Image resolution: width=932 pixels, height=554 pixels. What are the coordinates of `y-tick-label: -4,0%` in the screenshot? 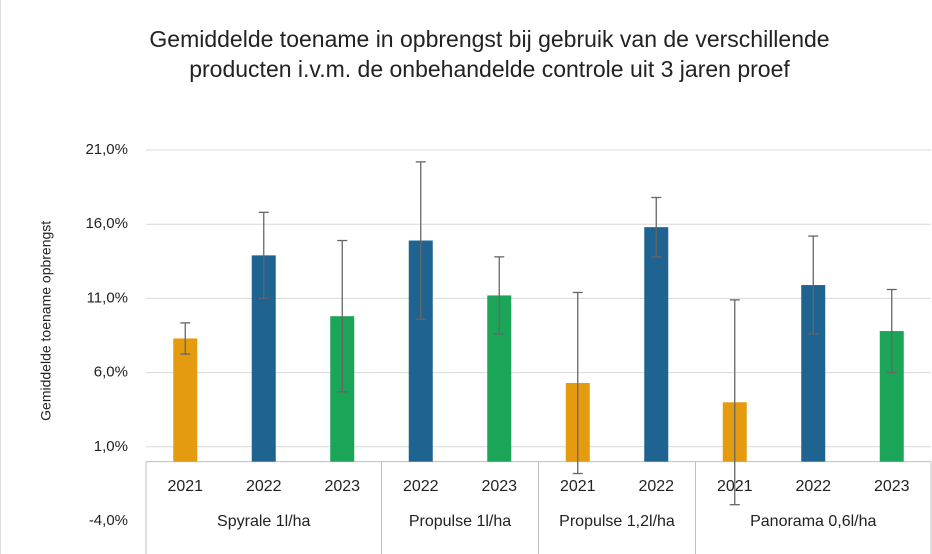 It's located at (108, 520).